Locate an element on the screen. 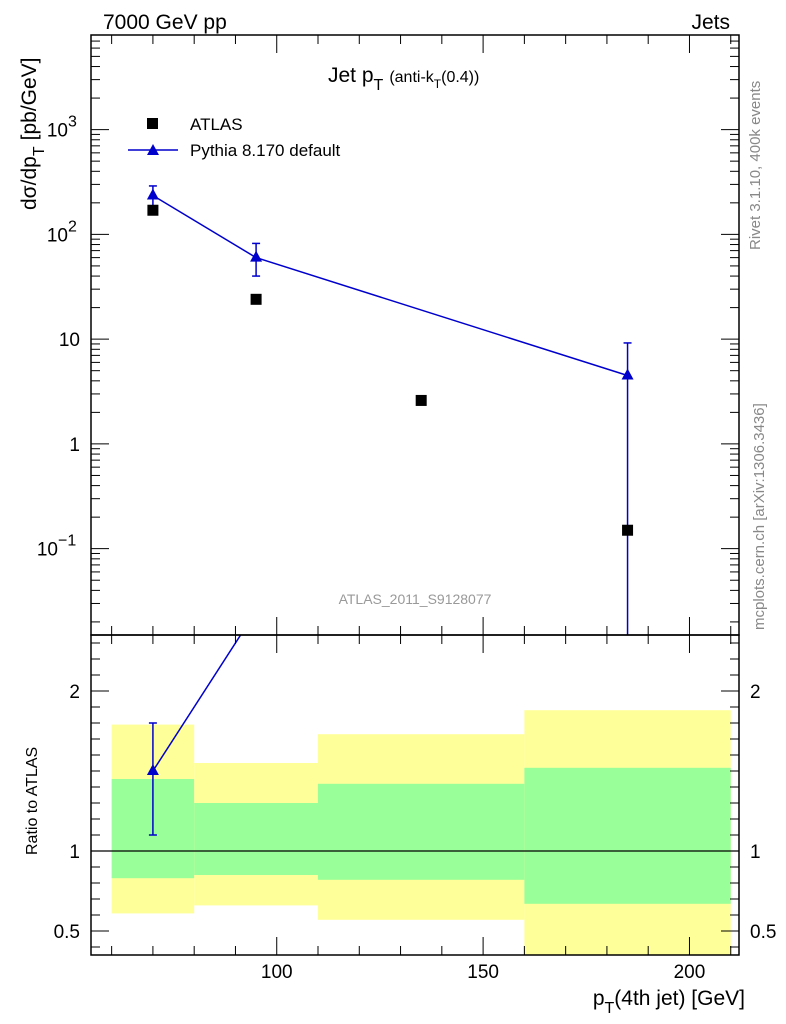 The image size is (786, 1024). main-y-tick-exponent: 3 is located at coordinates (72, 122).